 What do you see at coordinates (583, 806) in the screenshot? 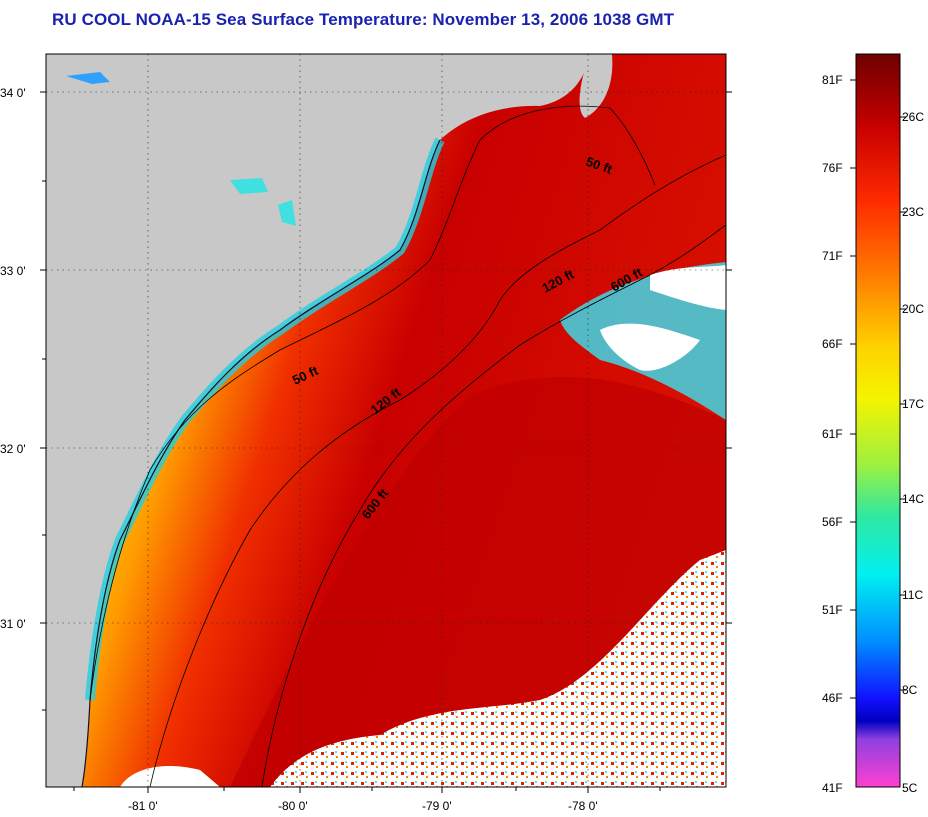
I see `lon-tick-78: -78 0'` at bounding box center [583, 806].